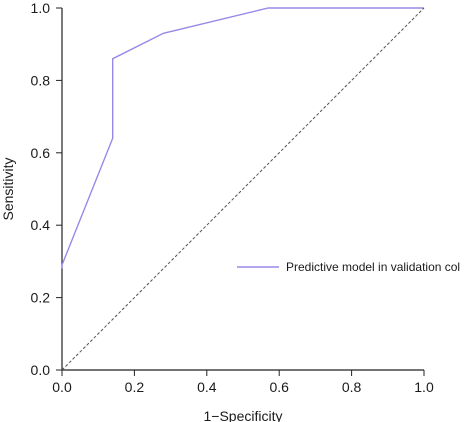 Image resolution: width=474 pixels, height=422 pixels. Describe the element at coordinates (279, 387) in the screenshot. I see `x-tick-label: 0.6` at that location.